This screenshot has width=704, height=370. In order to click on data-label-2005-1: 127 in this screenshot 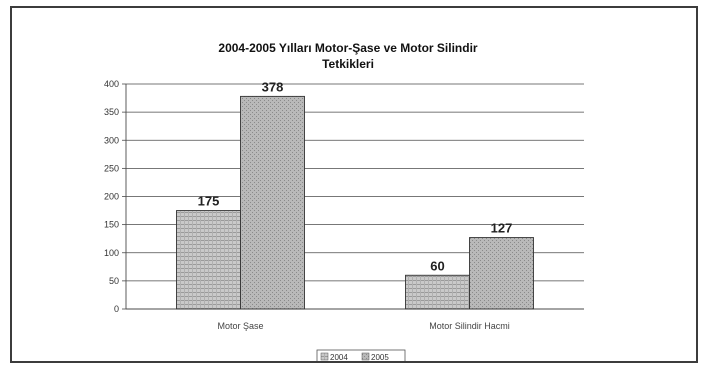, I will do `click(502, 228)`.